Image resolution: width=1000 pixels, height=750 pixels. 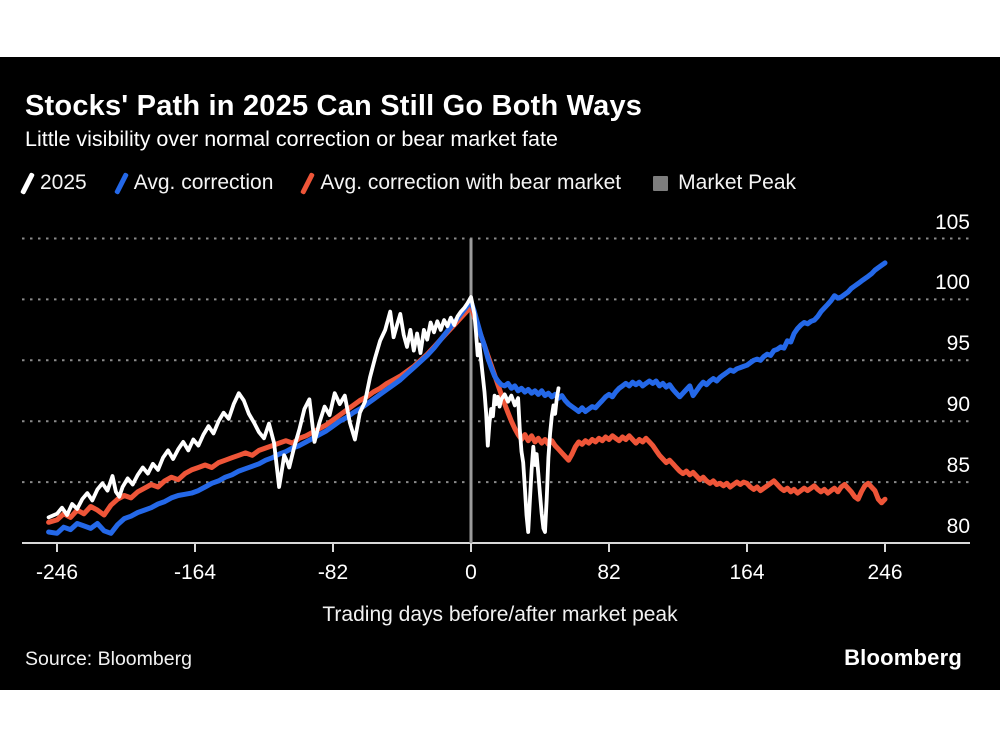 I want to click on legend-item-avg-correction-with-bear-market: Avg. correction with bear market, so click(x=461, y=183).